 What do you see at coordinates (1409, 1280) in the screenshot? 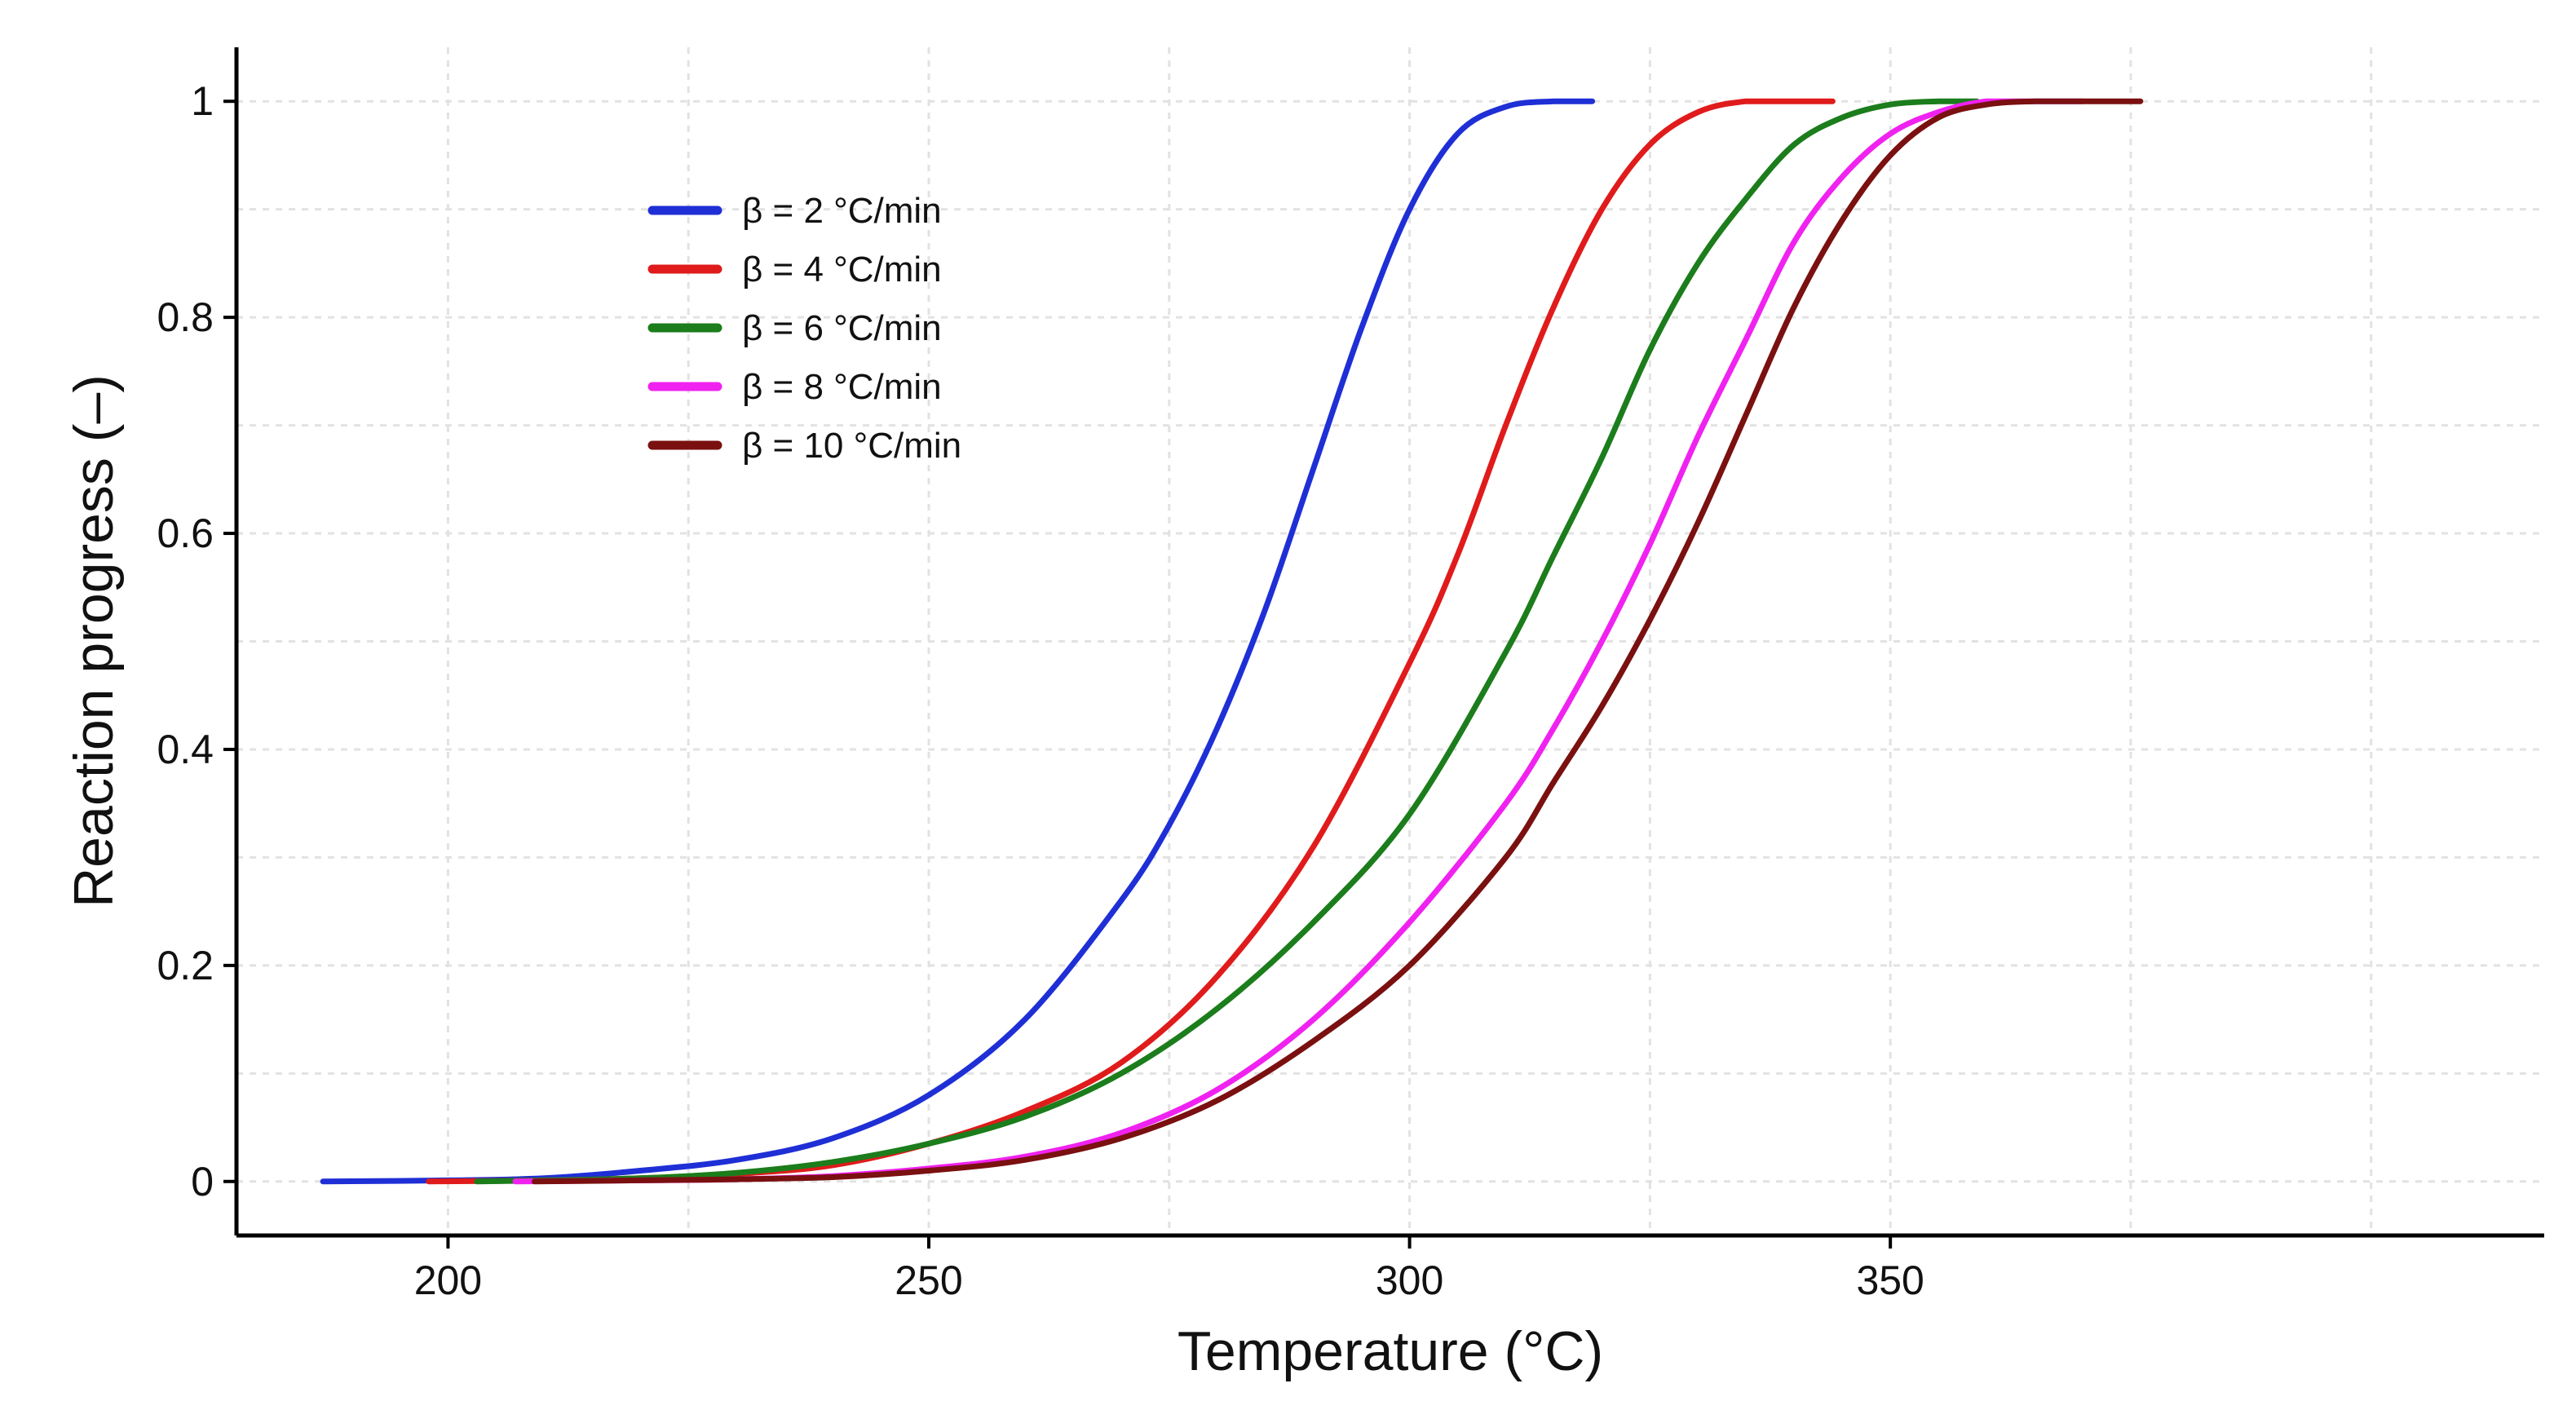
I see `x-tick-label: 300` at bounding box center [1409, 1280].